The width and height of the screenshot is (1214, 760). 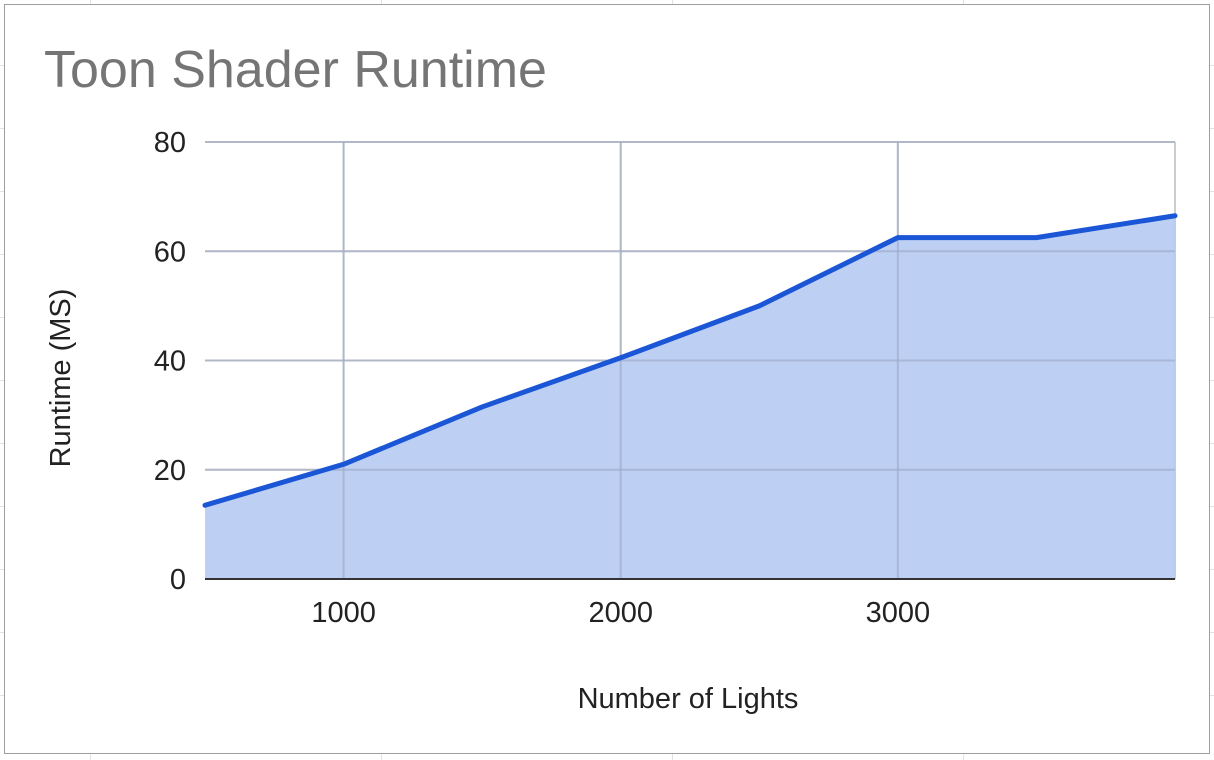 What do you see at coordinates (295, 70) in the screenshot?
I see `chart-title: Toon Shader Runtime` at bounding box center [295, 70].